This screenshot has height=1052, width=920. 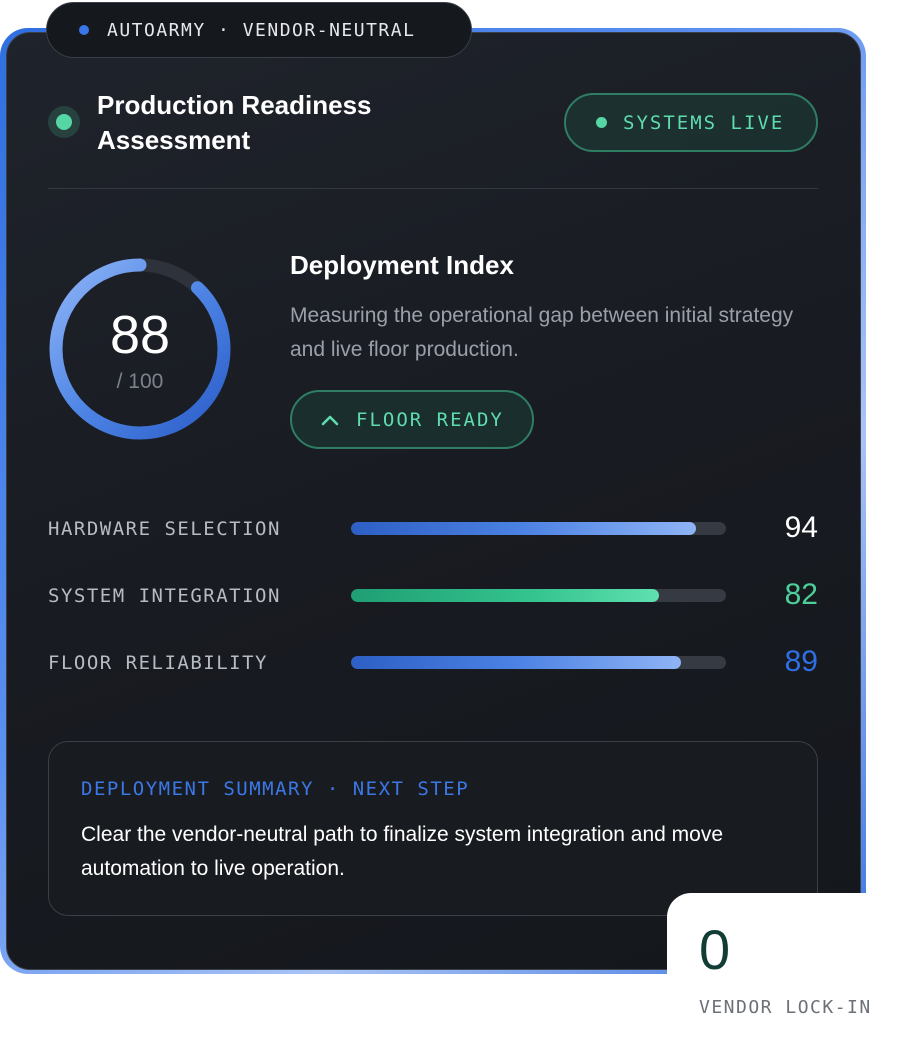 I want to click on score-gauge-arc, so click(x=140, y=349).